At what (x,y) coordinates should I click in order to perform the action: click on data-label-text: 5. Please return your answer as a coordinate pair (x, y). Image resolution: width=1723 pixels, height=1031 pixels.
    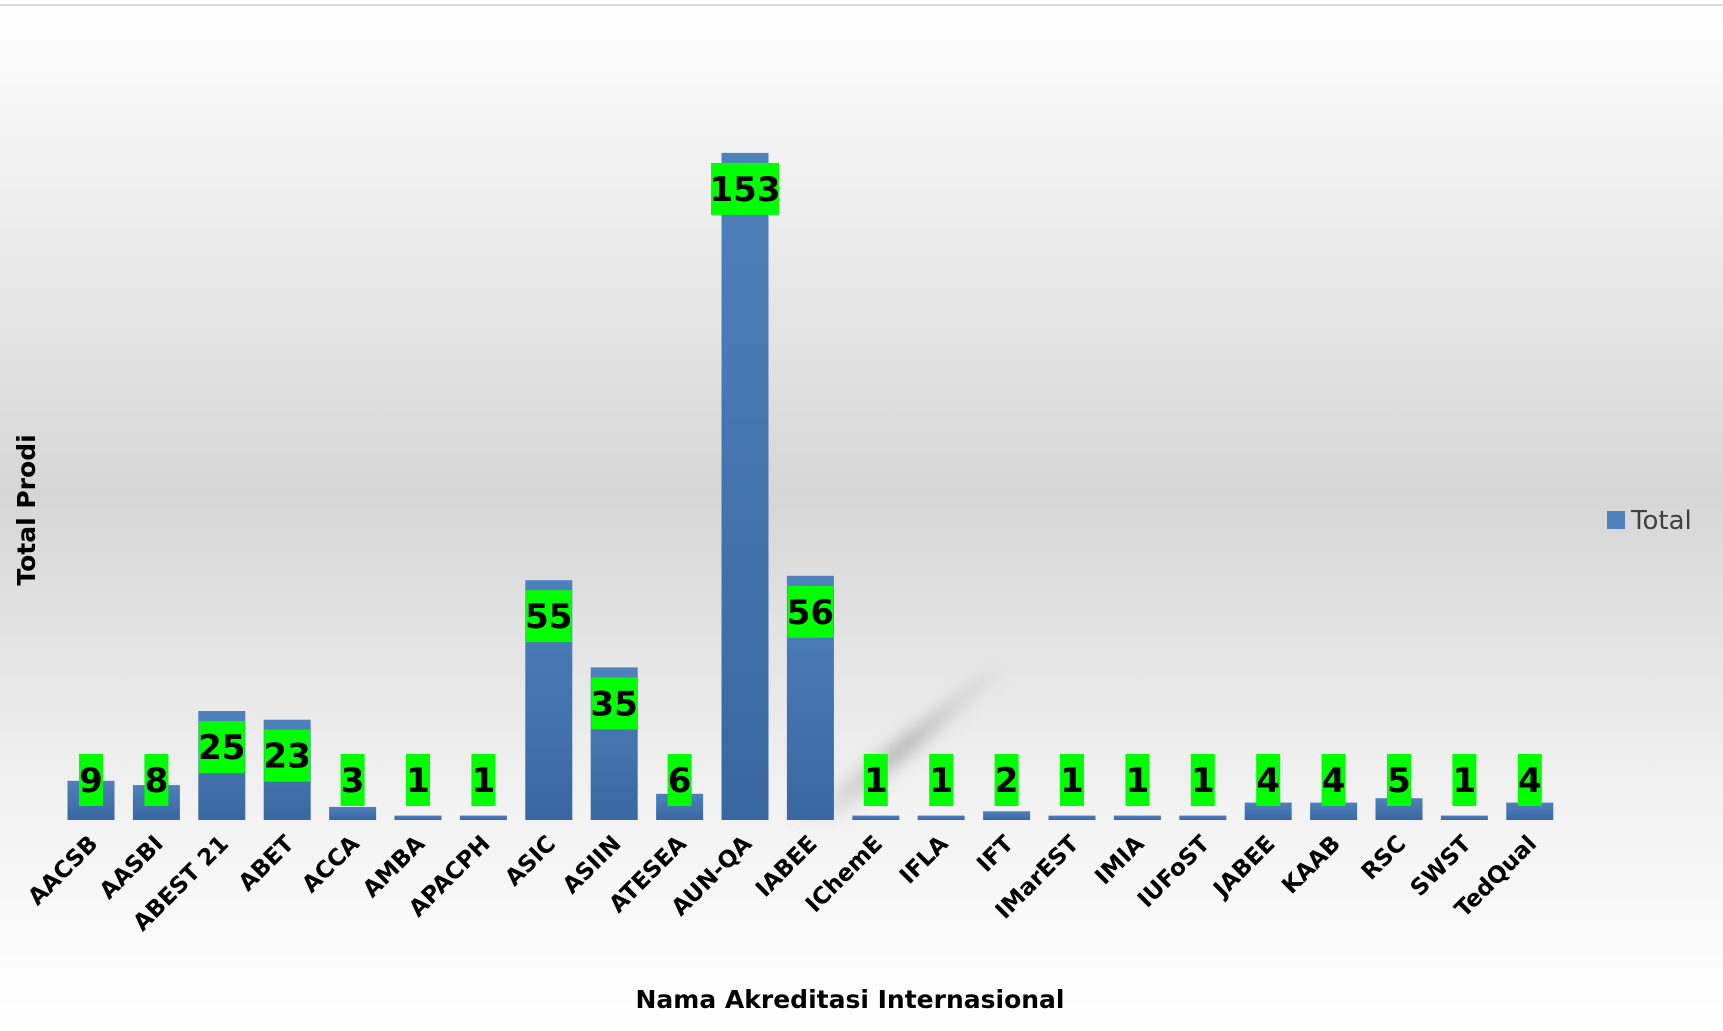
    Looking at the image, I should click on (1399, 781).